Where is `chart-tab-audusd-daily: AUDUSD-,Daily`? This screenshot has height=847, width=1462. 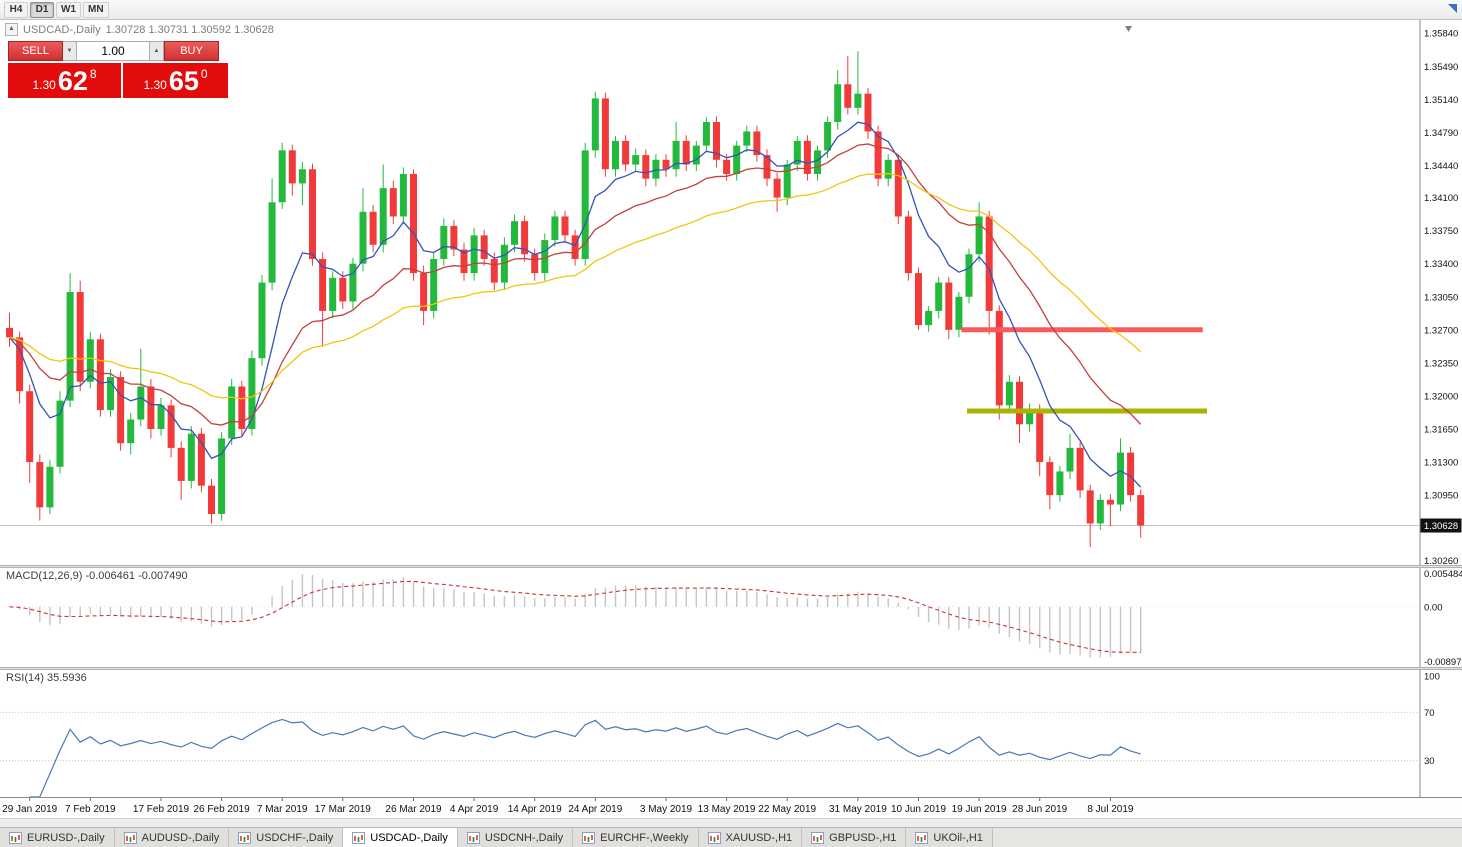
chart-tab-audusd-daily: AUDUSD-,Daily is located at coordinates (172, 837).